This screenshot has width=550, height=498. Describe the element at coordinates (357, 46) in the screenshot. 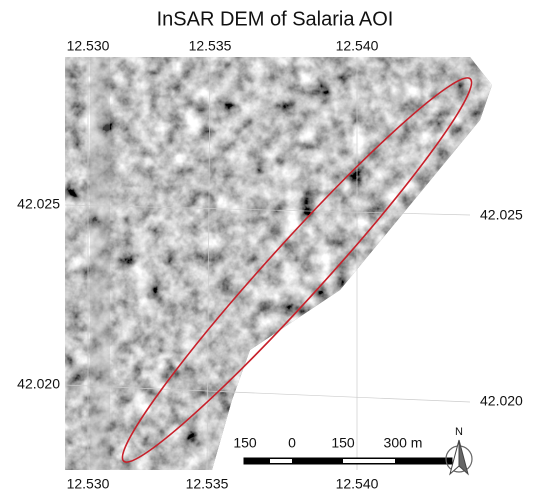

I see `top-label: 12.540` at that location.